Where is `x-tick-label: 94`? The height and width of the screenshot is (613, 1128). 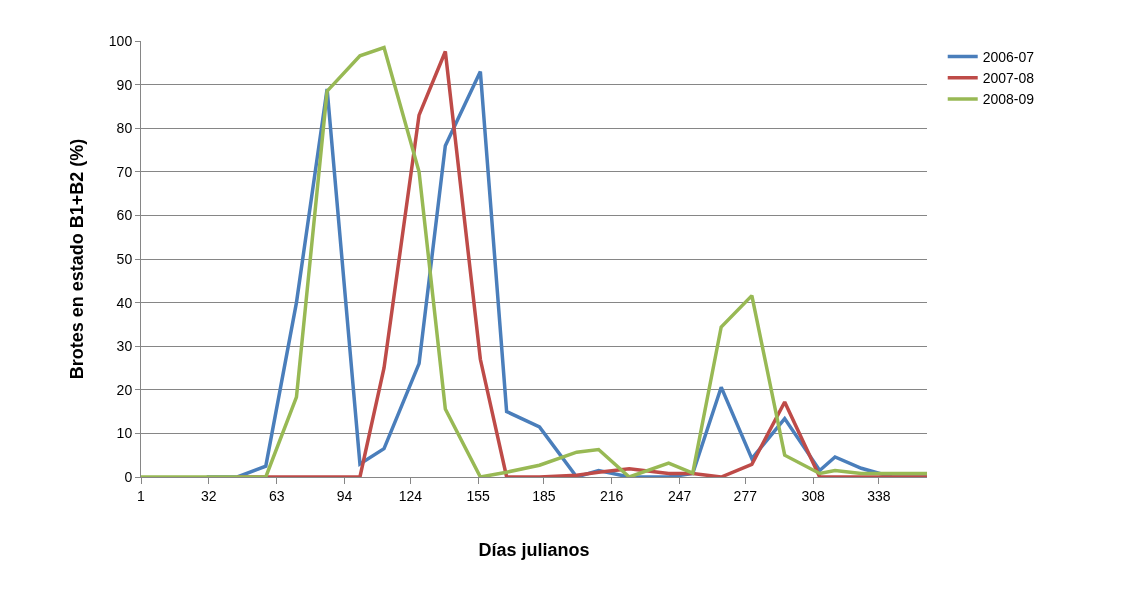 x-tick-label: 94 is located at coordinates (344, 495).